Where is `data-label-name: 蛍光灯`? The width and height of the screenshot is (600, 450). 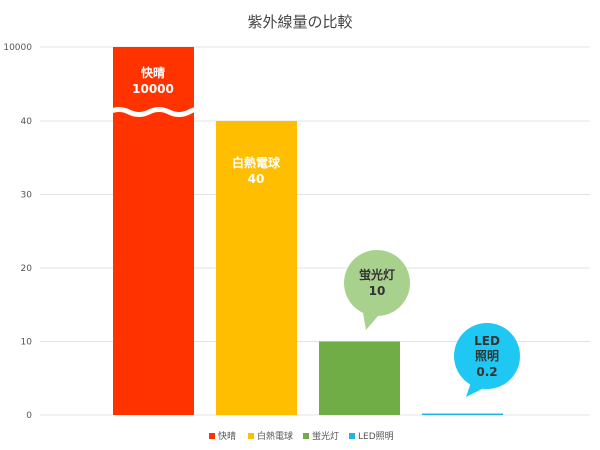
data-label-name: 蛍光灯 is located at coordinates (377, 274).